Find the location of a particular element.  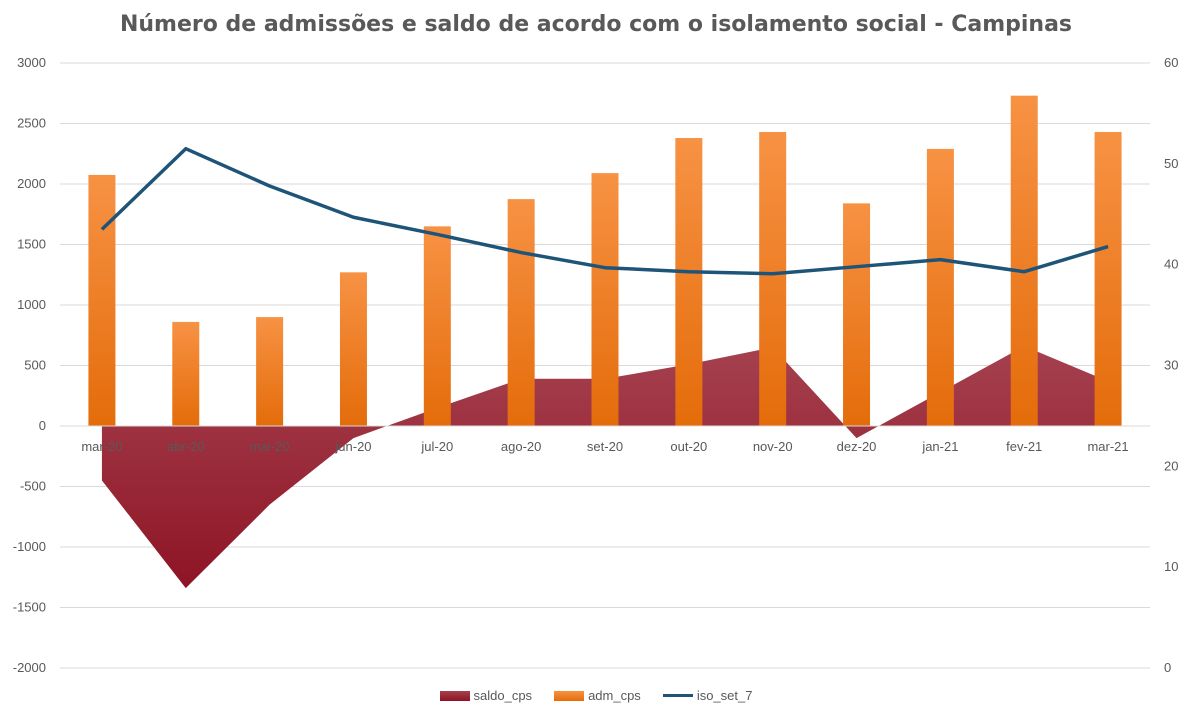

legend-item-saldo: saldo_cps is located at coordinates (486, 695).